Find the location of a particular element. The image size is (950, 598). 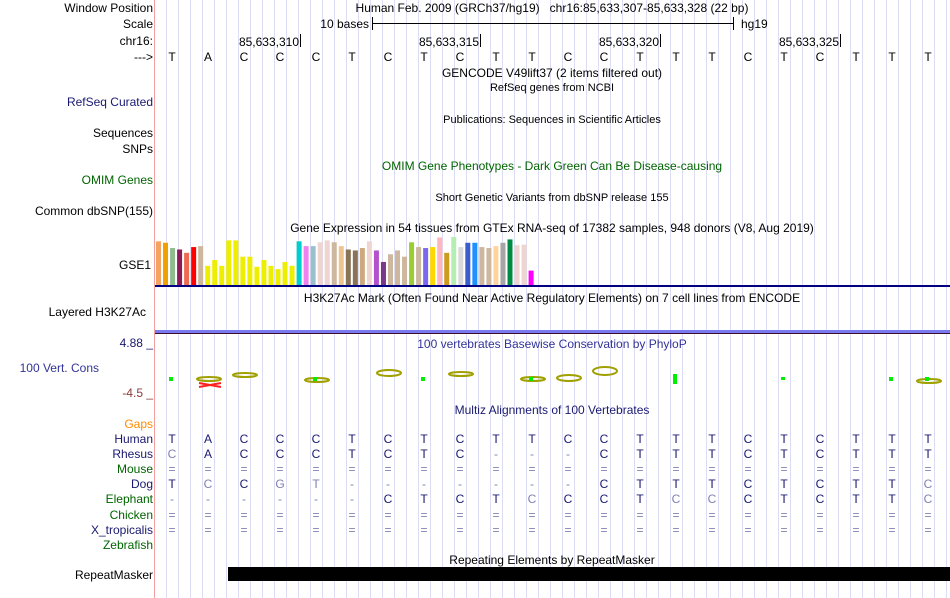

gencode-title: GENCODE V49lift37 (2 items filtered out) is located at coordinates (552, 73).